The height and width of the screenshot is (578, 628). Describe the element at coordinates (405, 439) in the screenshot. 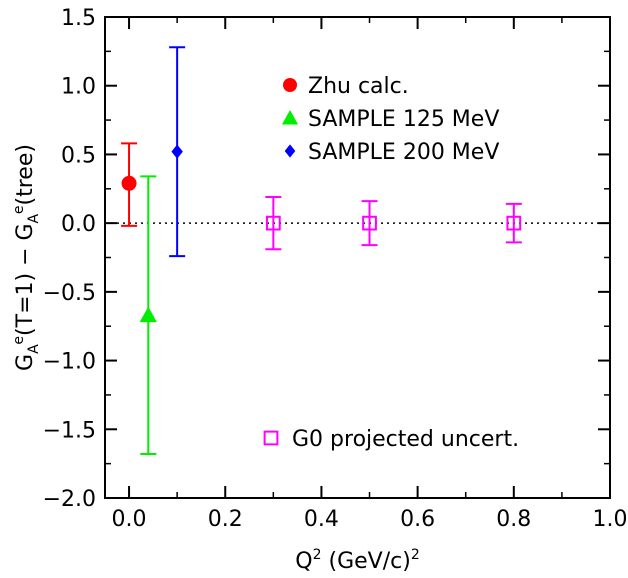

I see `legend-label: G0 projected uncert.` at that location.